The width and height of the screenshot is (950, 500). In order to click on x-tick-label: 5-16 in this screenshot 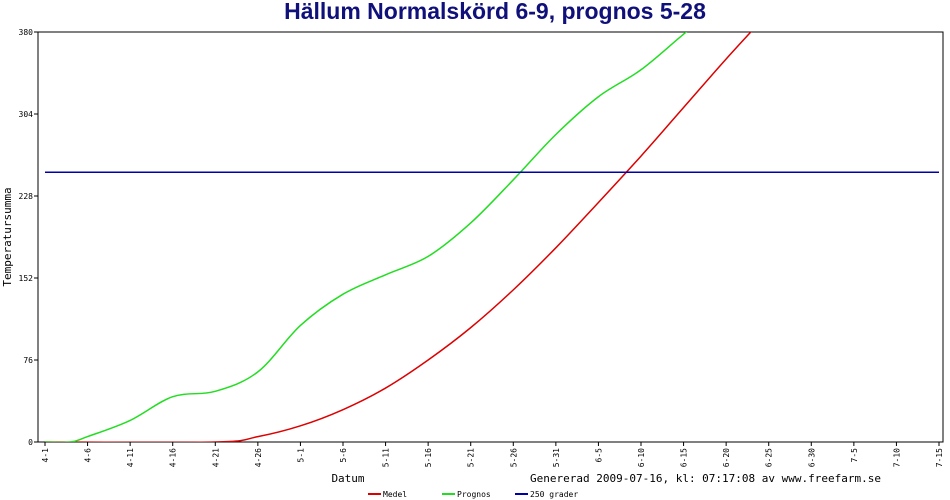, I will do `click(428, 457)`.